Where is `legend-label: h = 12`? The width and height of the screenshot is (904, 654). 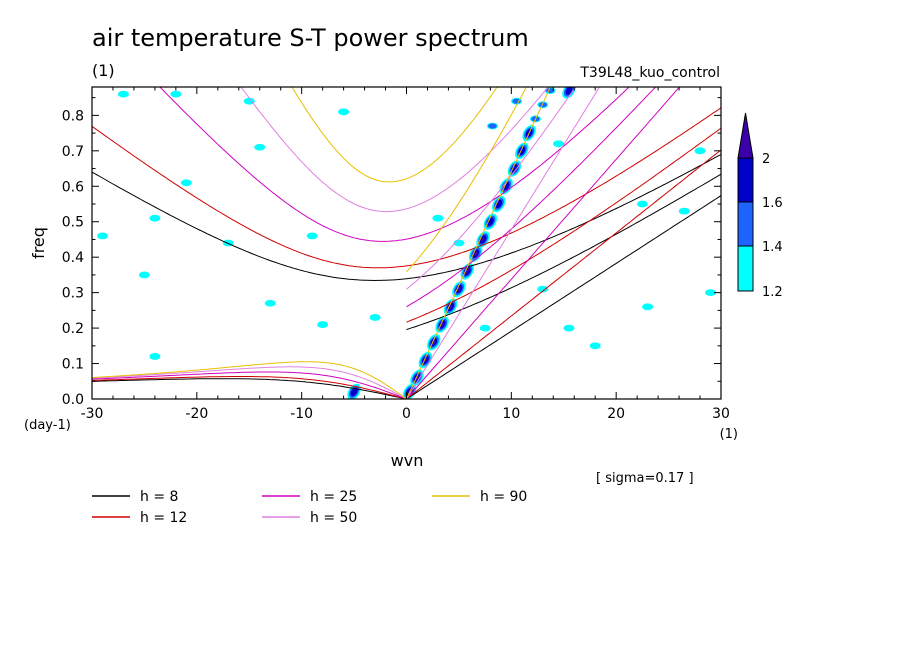
legend-label: h = 12 is located at coordinates (163, 518).